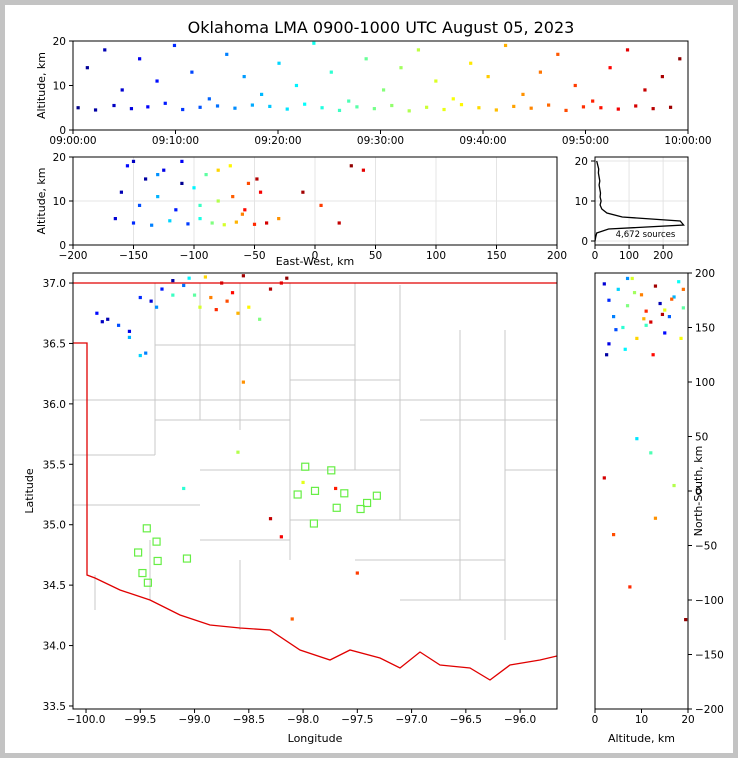 The image size is (738, 758). What do you see at coordinates (496, 256) in the screenshot?
I see `x-tick-label: 150` at bounding box center [496, 256].